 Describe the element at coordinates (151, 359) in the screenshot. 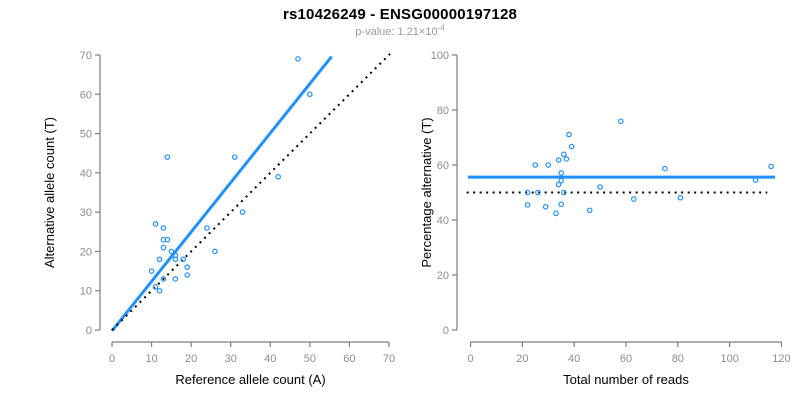

I see `x-tick-label: 10` at that location.